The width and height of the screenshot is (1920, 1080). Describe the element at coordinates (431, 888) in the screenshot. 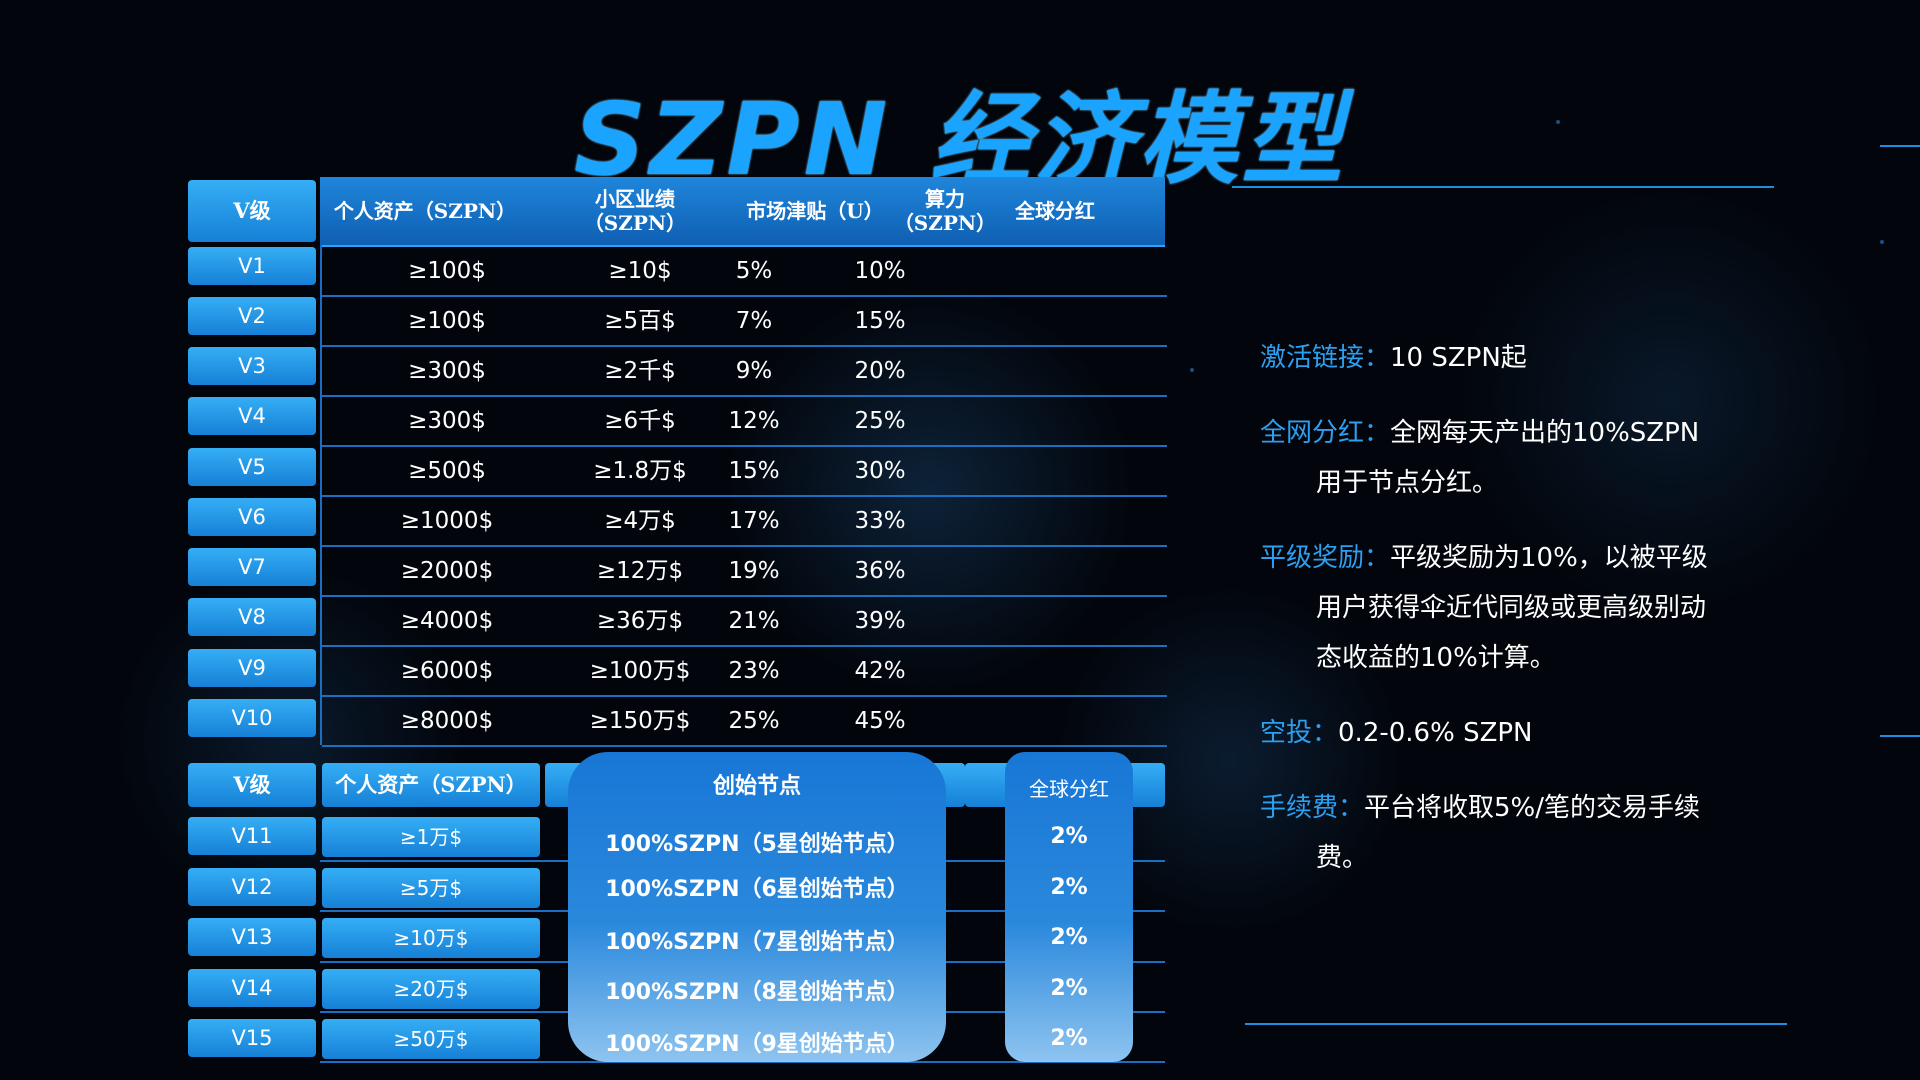

I see `asset-cell: ≥5万$` at that location.